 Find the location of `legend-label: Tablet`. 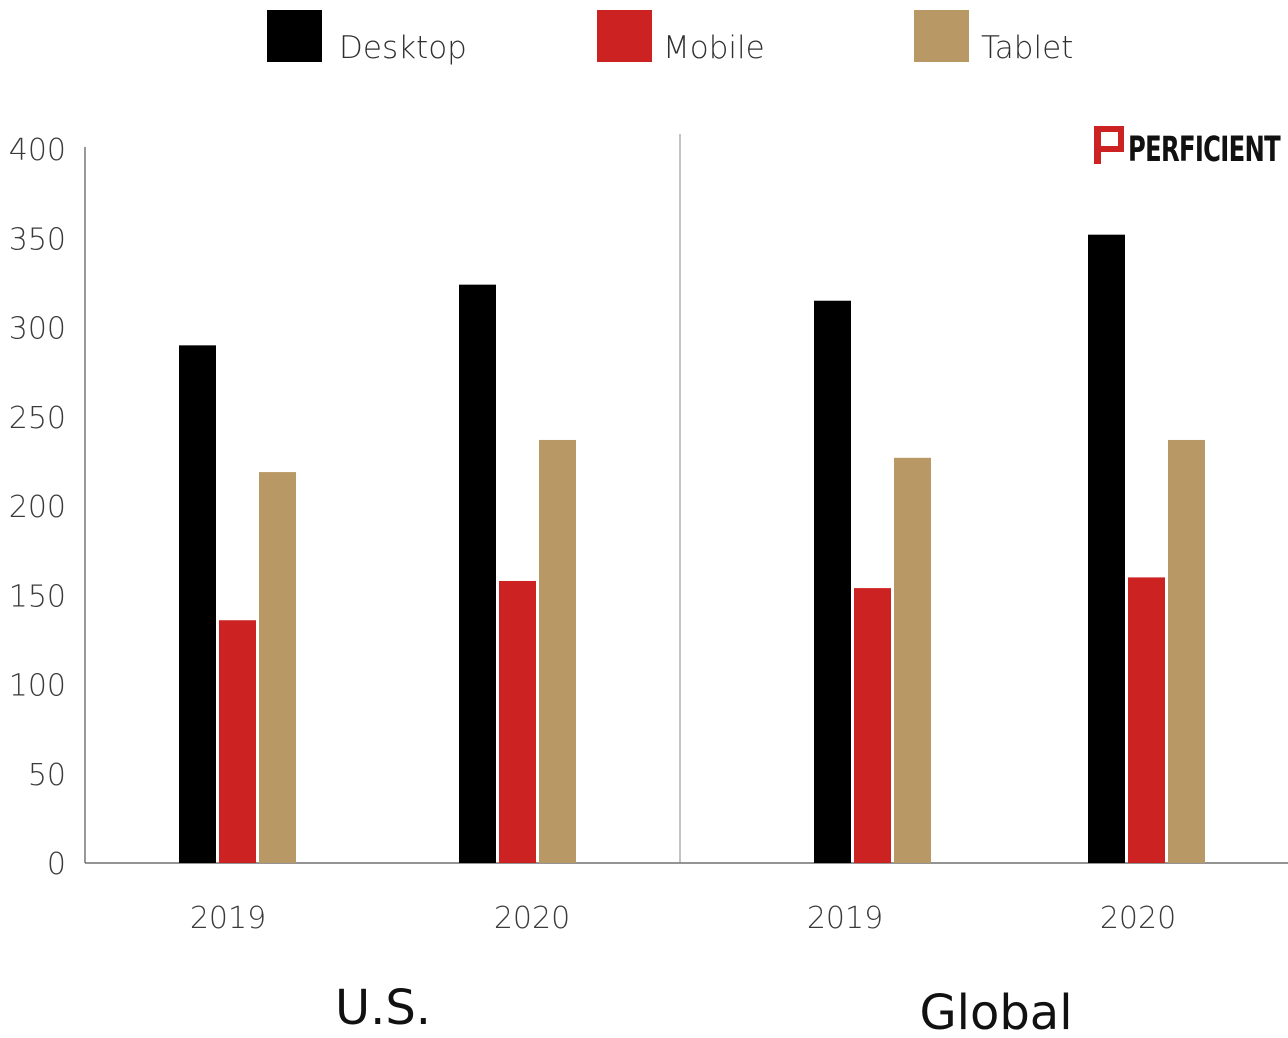

legend-label: Tablet is located at coordinates (1027, 48).